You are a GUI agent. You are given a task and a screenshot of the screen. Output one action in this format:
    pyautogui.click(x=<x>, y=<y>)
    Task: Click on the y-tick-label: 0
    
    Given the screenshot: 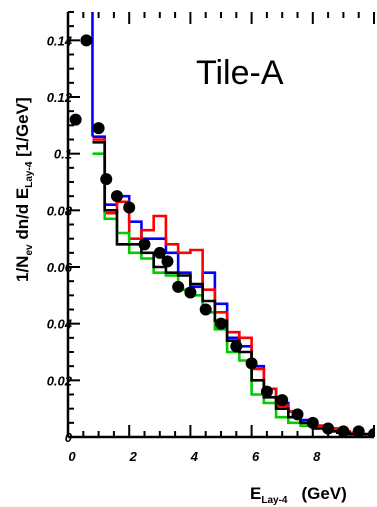 What is the action you would take?
    pyautogui.click(x=69, y=437)
    